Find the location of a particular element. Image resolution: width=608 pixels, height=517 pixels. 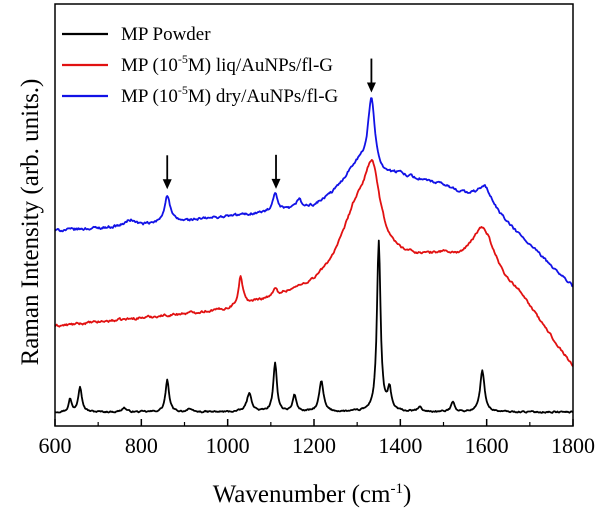

legend-label-1: MP Powder is located at coordinates (166, 34).